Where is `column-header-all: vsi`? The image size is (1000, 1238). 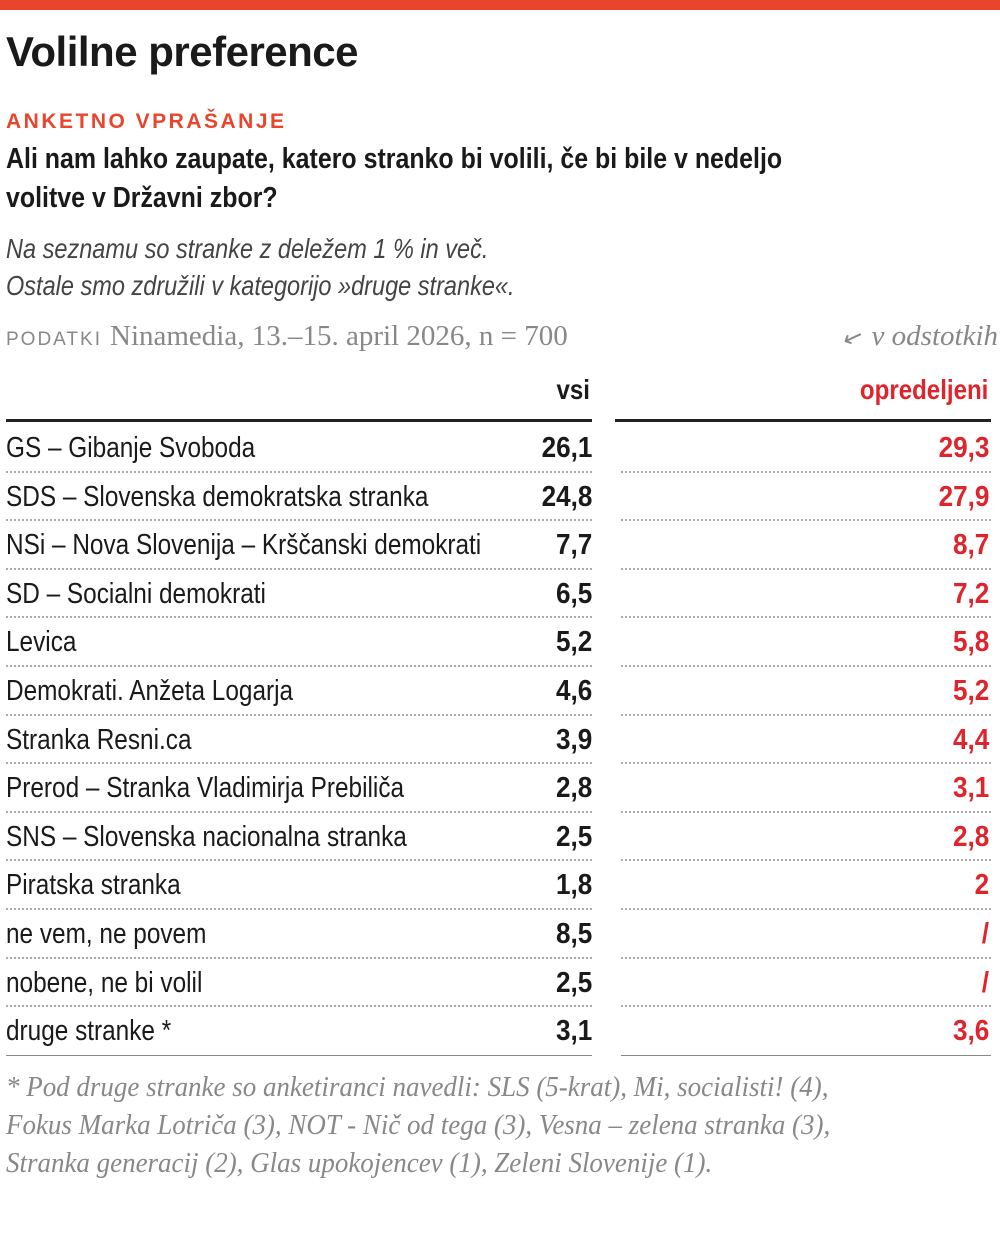
column-header-all: vsi is located at coordinates (573, 389).